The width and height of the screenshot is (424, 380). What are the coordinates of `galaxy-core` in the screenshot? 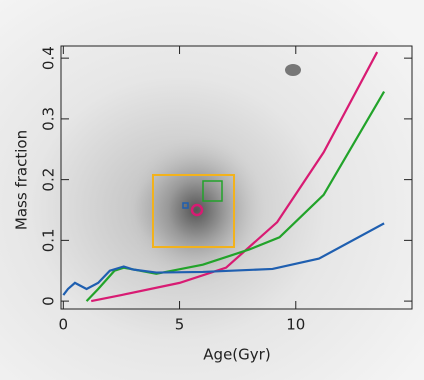 It's located at (196, 210).